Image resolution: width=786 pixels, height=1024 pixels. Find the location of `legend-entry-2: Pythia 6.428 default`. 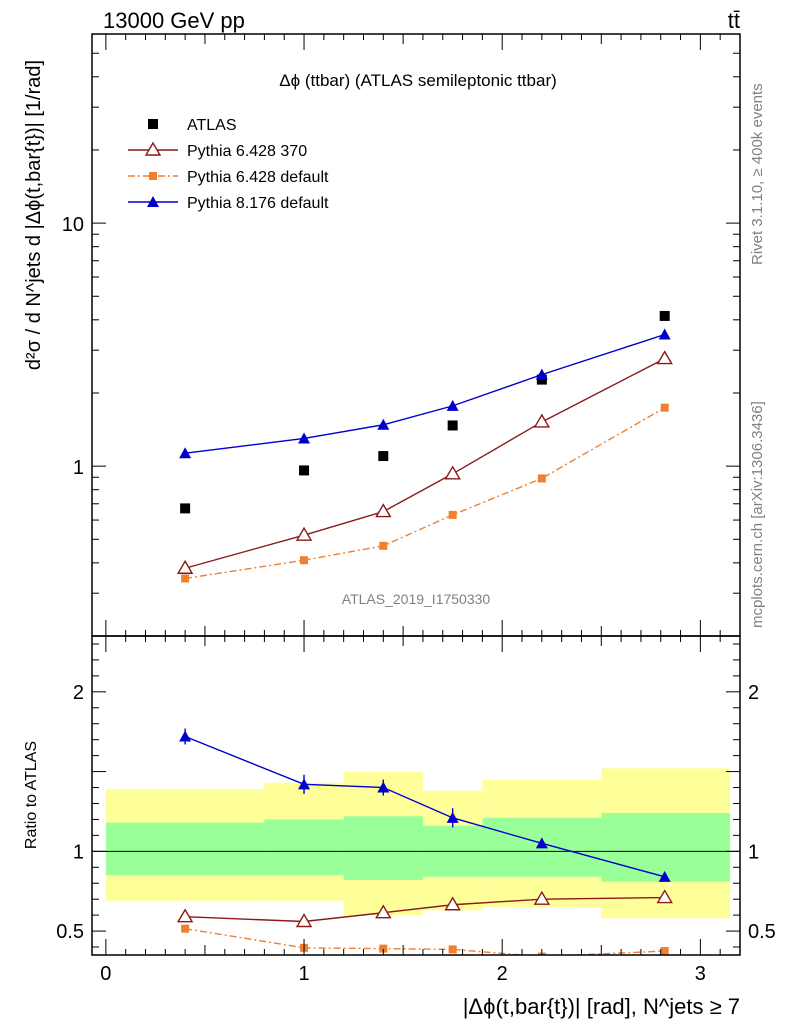

legend-entry-2: Pythia 6.428 default is located at coordinates (228, 177).